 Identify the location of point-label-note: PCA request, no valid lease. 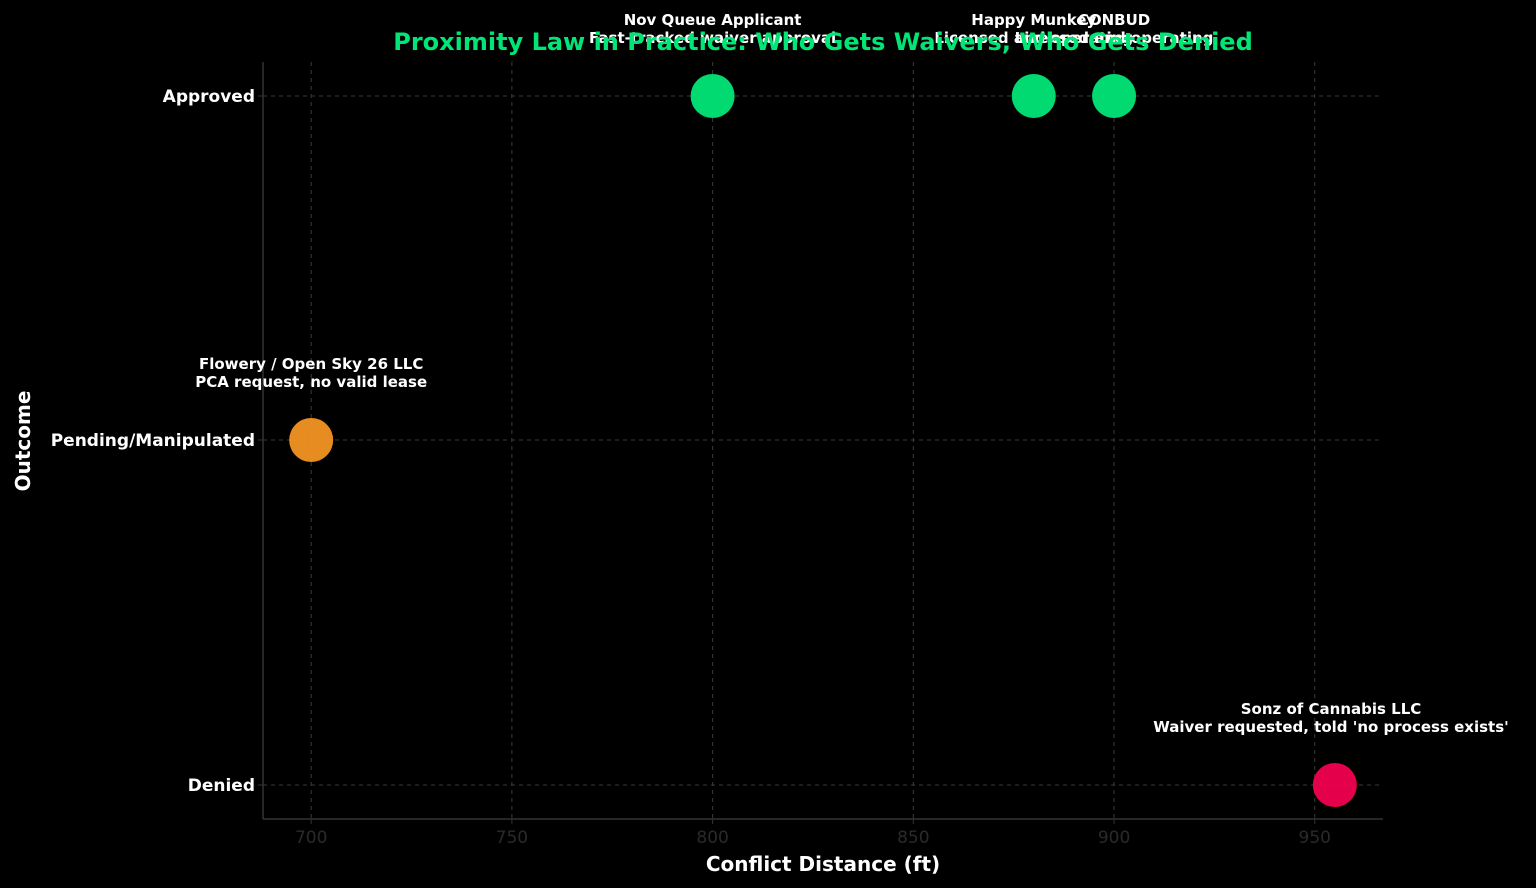
(311, 382).